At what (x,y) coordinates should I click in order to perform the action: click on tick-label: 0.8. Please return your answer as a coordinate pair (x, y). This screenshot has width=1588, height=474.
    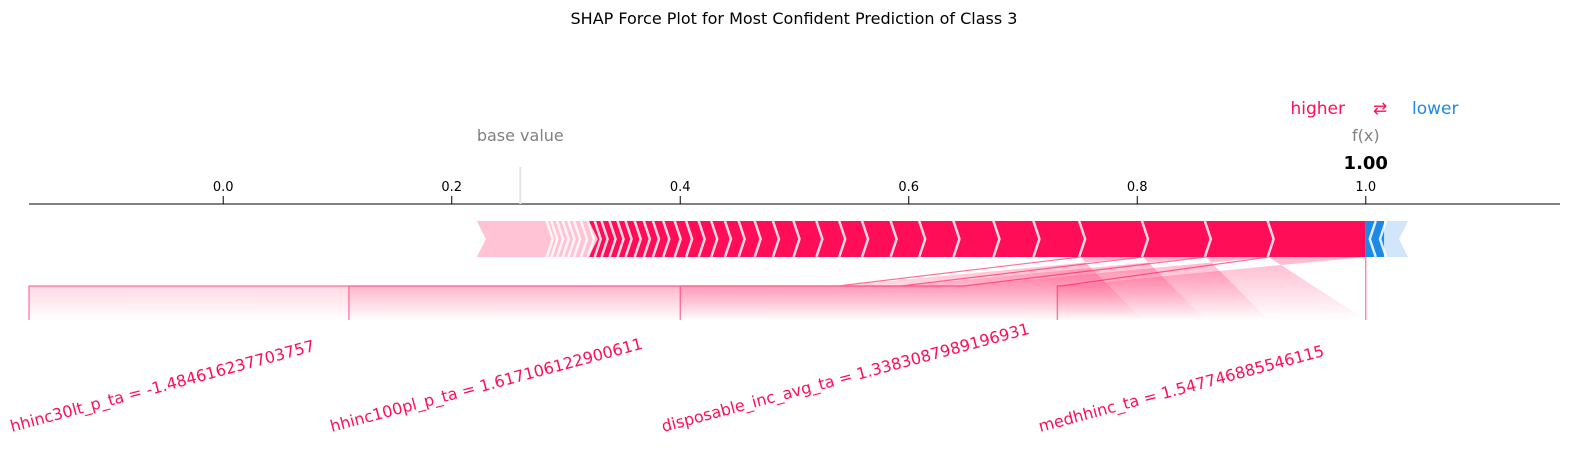
    Looking at the image, I should click on (1137, 187).